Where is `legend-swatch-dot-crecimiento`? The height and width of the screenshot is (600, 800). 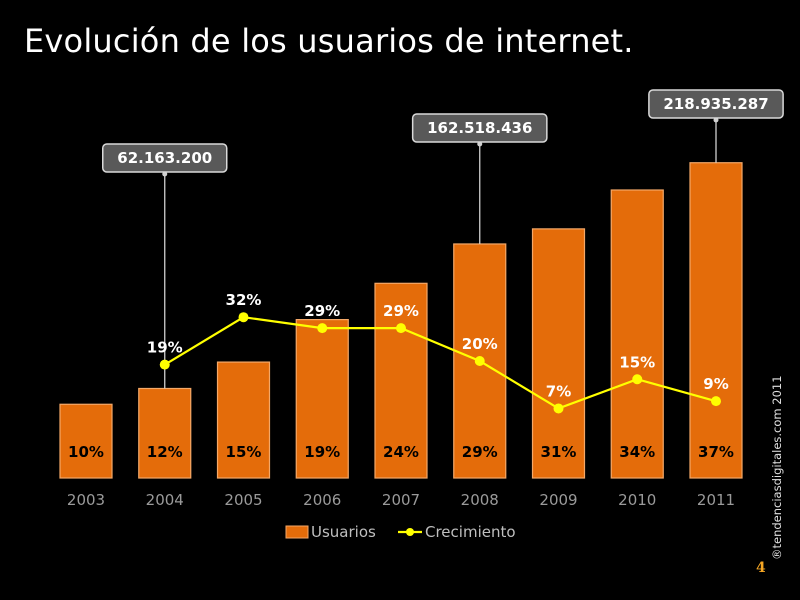
legend-swatch-dot-crecimiento is located at coordinates (410, 532).